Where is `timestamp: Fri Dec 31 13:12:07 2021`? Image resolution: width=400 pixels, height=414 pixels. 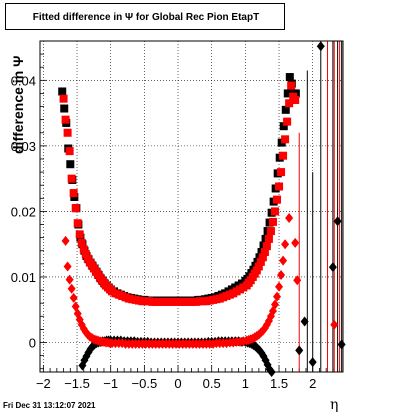
timestamp: Fri Dec 31 13:12:07 2021 is located at coordinates (49, 405).